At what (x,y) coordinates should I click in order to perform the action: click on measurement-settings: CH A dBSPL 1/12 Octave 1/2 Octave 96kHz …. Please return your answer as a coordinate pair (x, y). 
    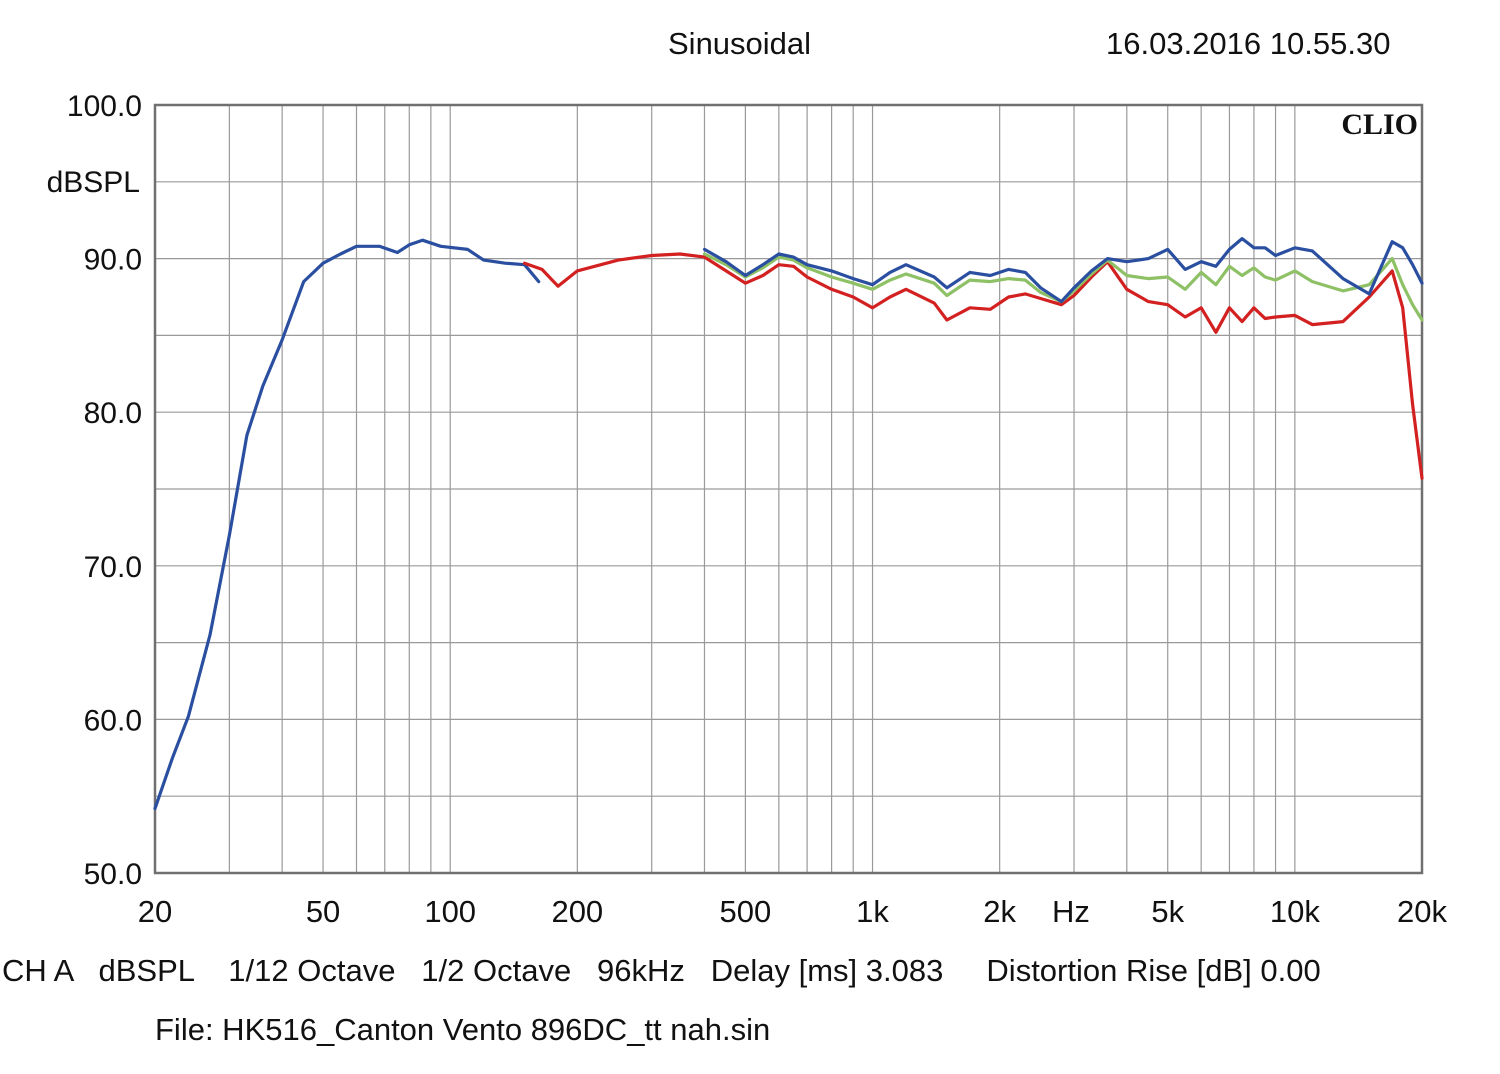
    Looking at the image, I should click on (661, 970).